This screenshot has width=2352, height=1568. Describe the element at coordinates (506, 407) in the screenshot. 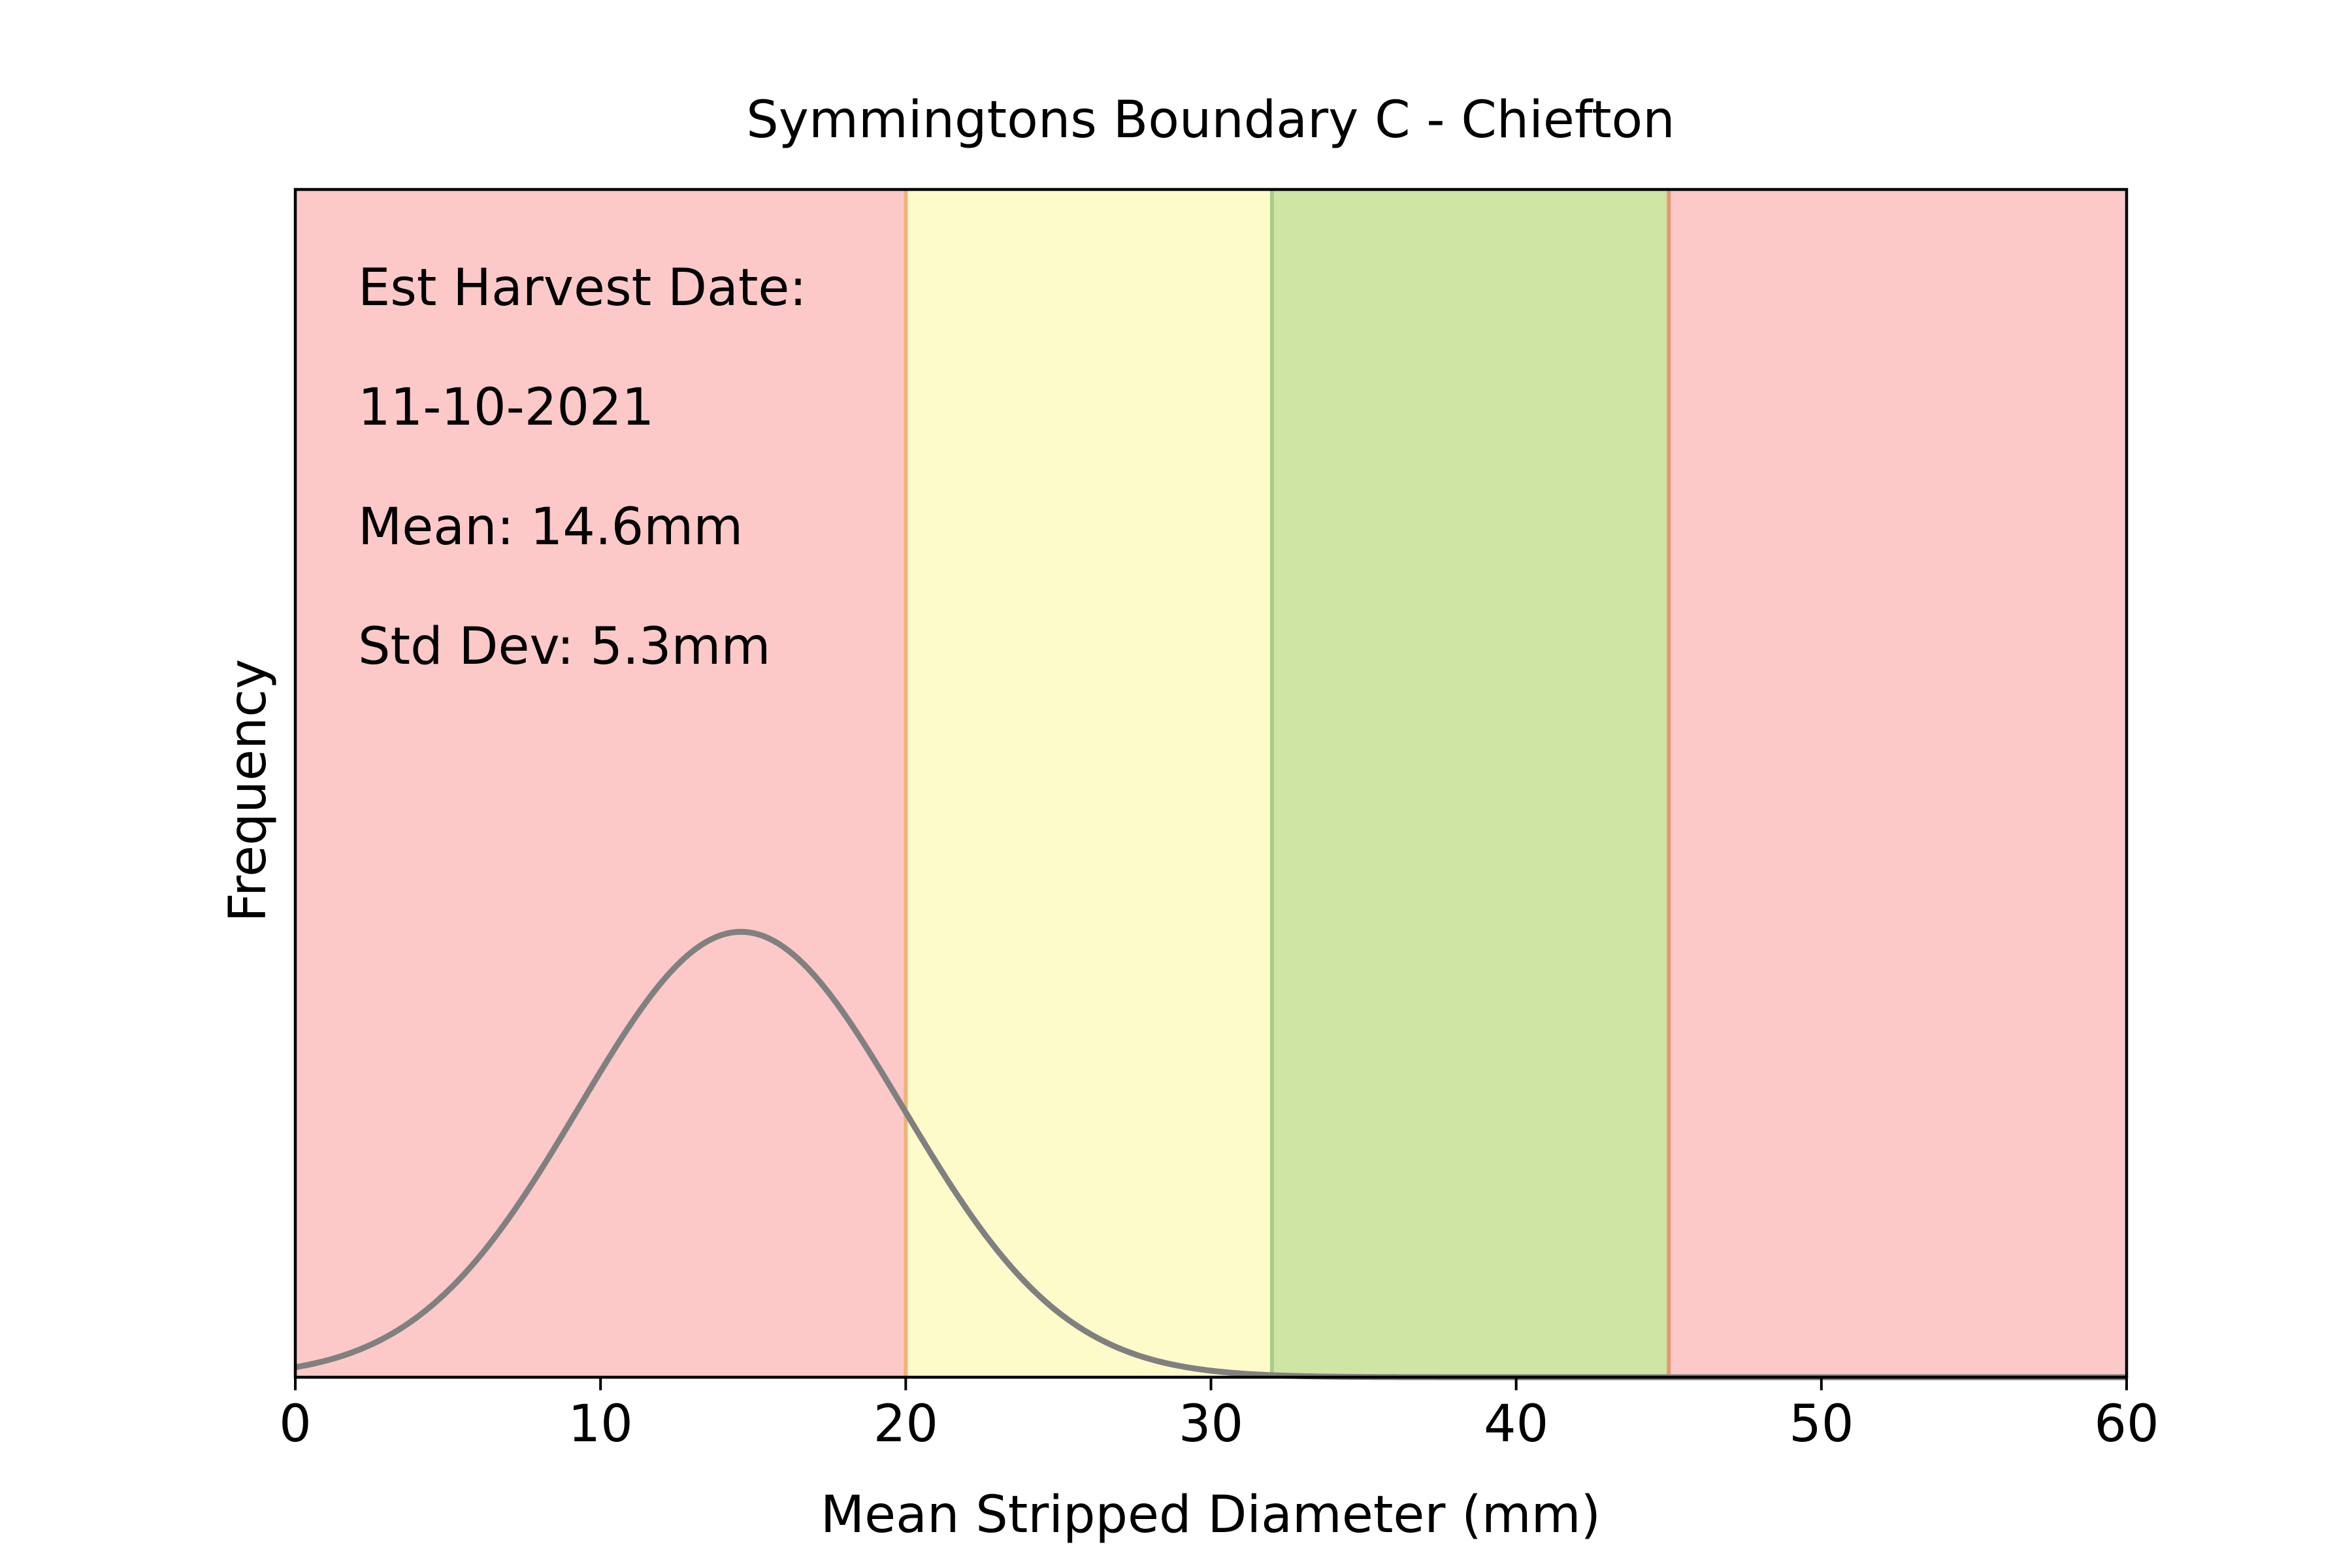

I see `annotation-harvest-date: 11-10-2021` at that location.